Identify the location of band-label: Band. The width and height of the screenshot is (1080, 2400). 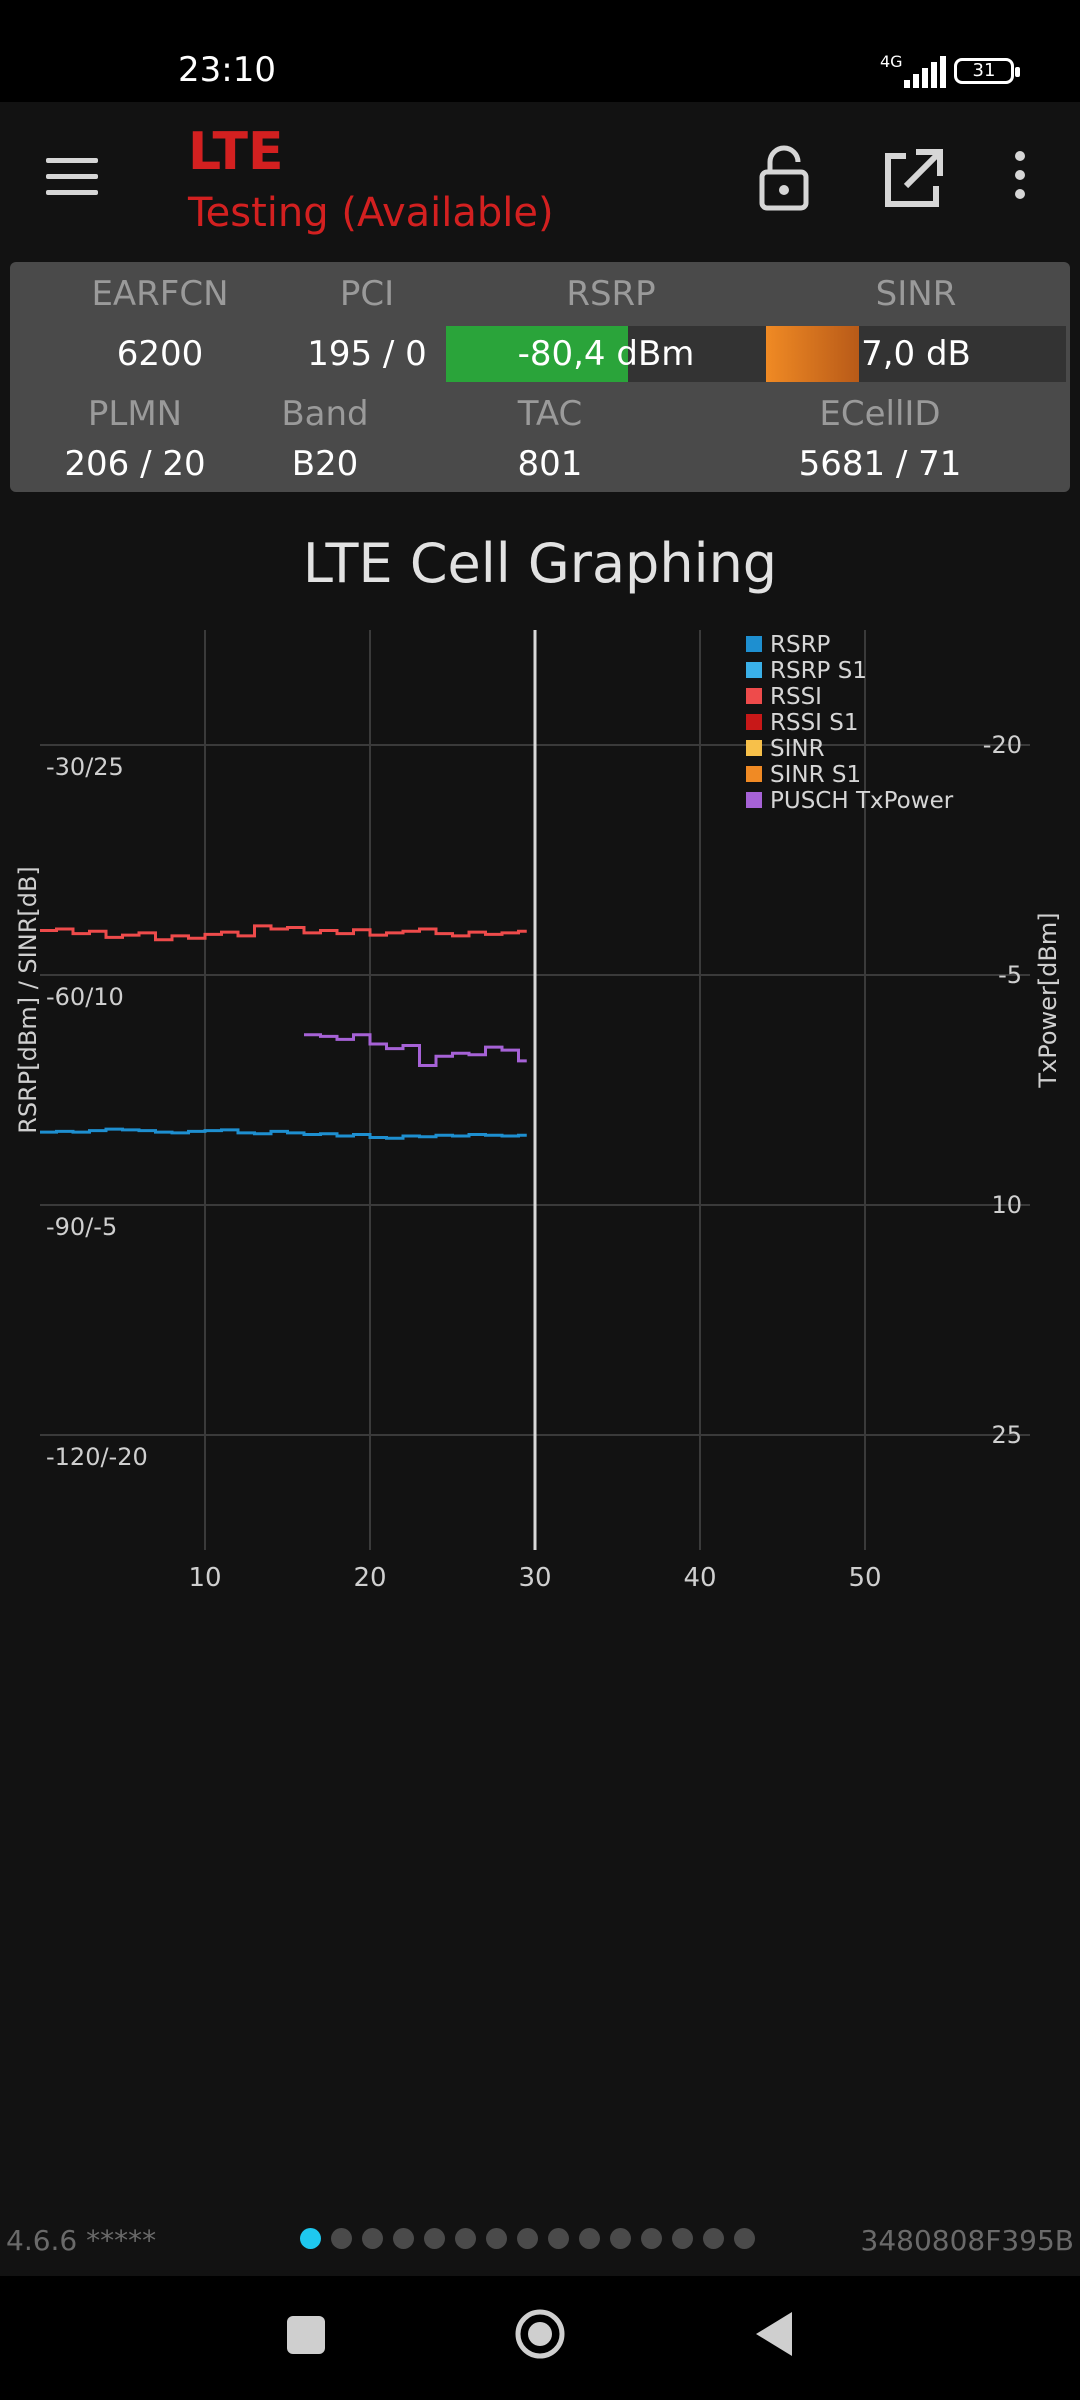
(325, 414).